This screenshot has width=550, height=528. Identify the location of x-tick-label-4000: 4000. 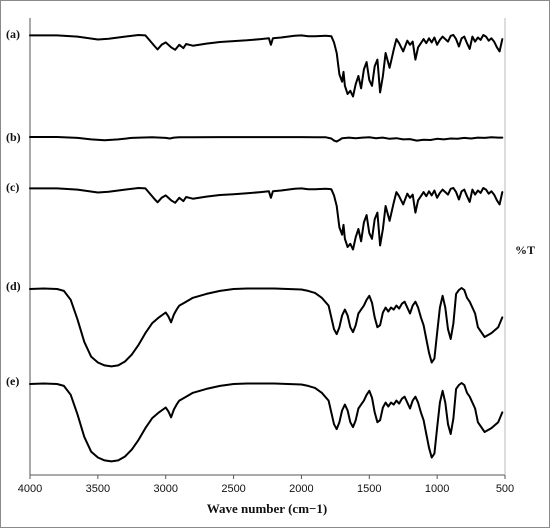
(30, 489).